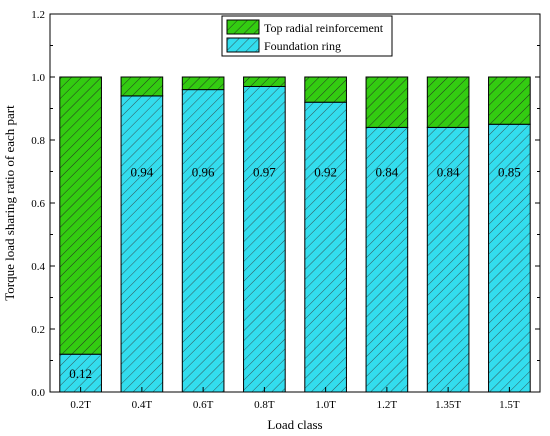 This screenshot has width=550, height=436. Describe the element at coordinates (203, 172) in the screenshot. I see `data-label: 0.96` at that location.